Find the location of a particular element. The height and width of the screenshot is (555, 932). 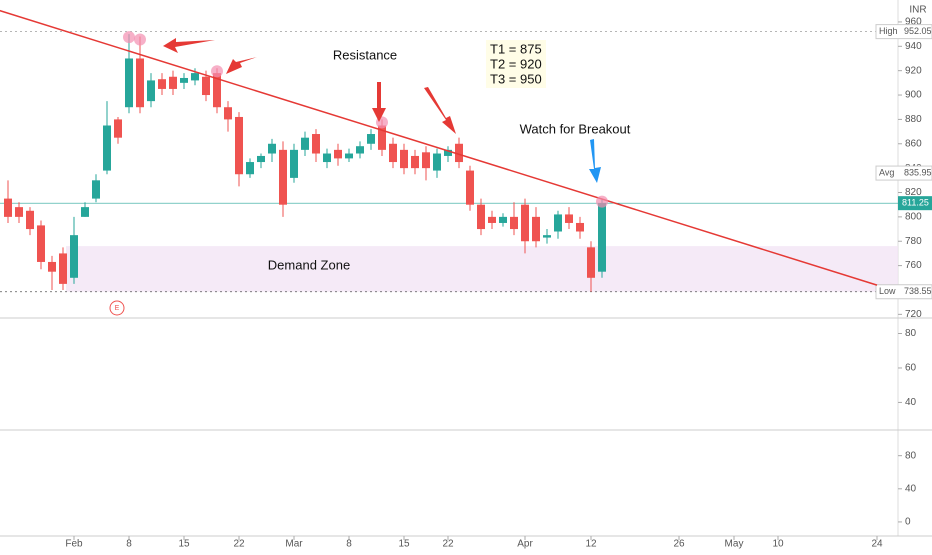

x-tick-label: 12 is located at coordinates (591, 544).